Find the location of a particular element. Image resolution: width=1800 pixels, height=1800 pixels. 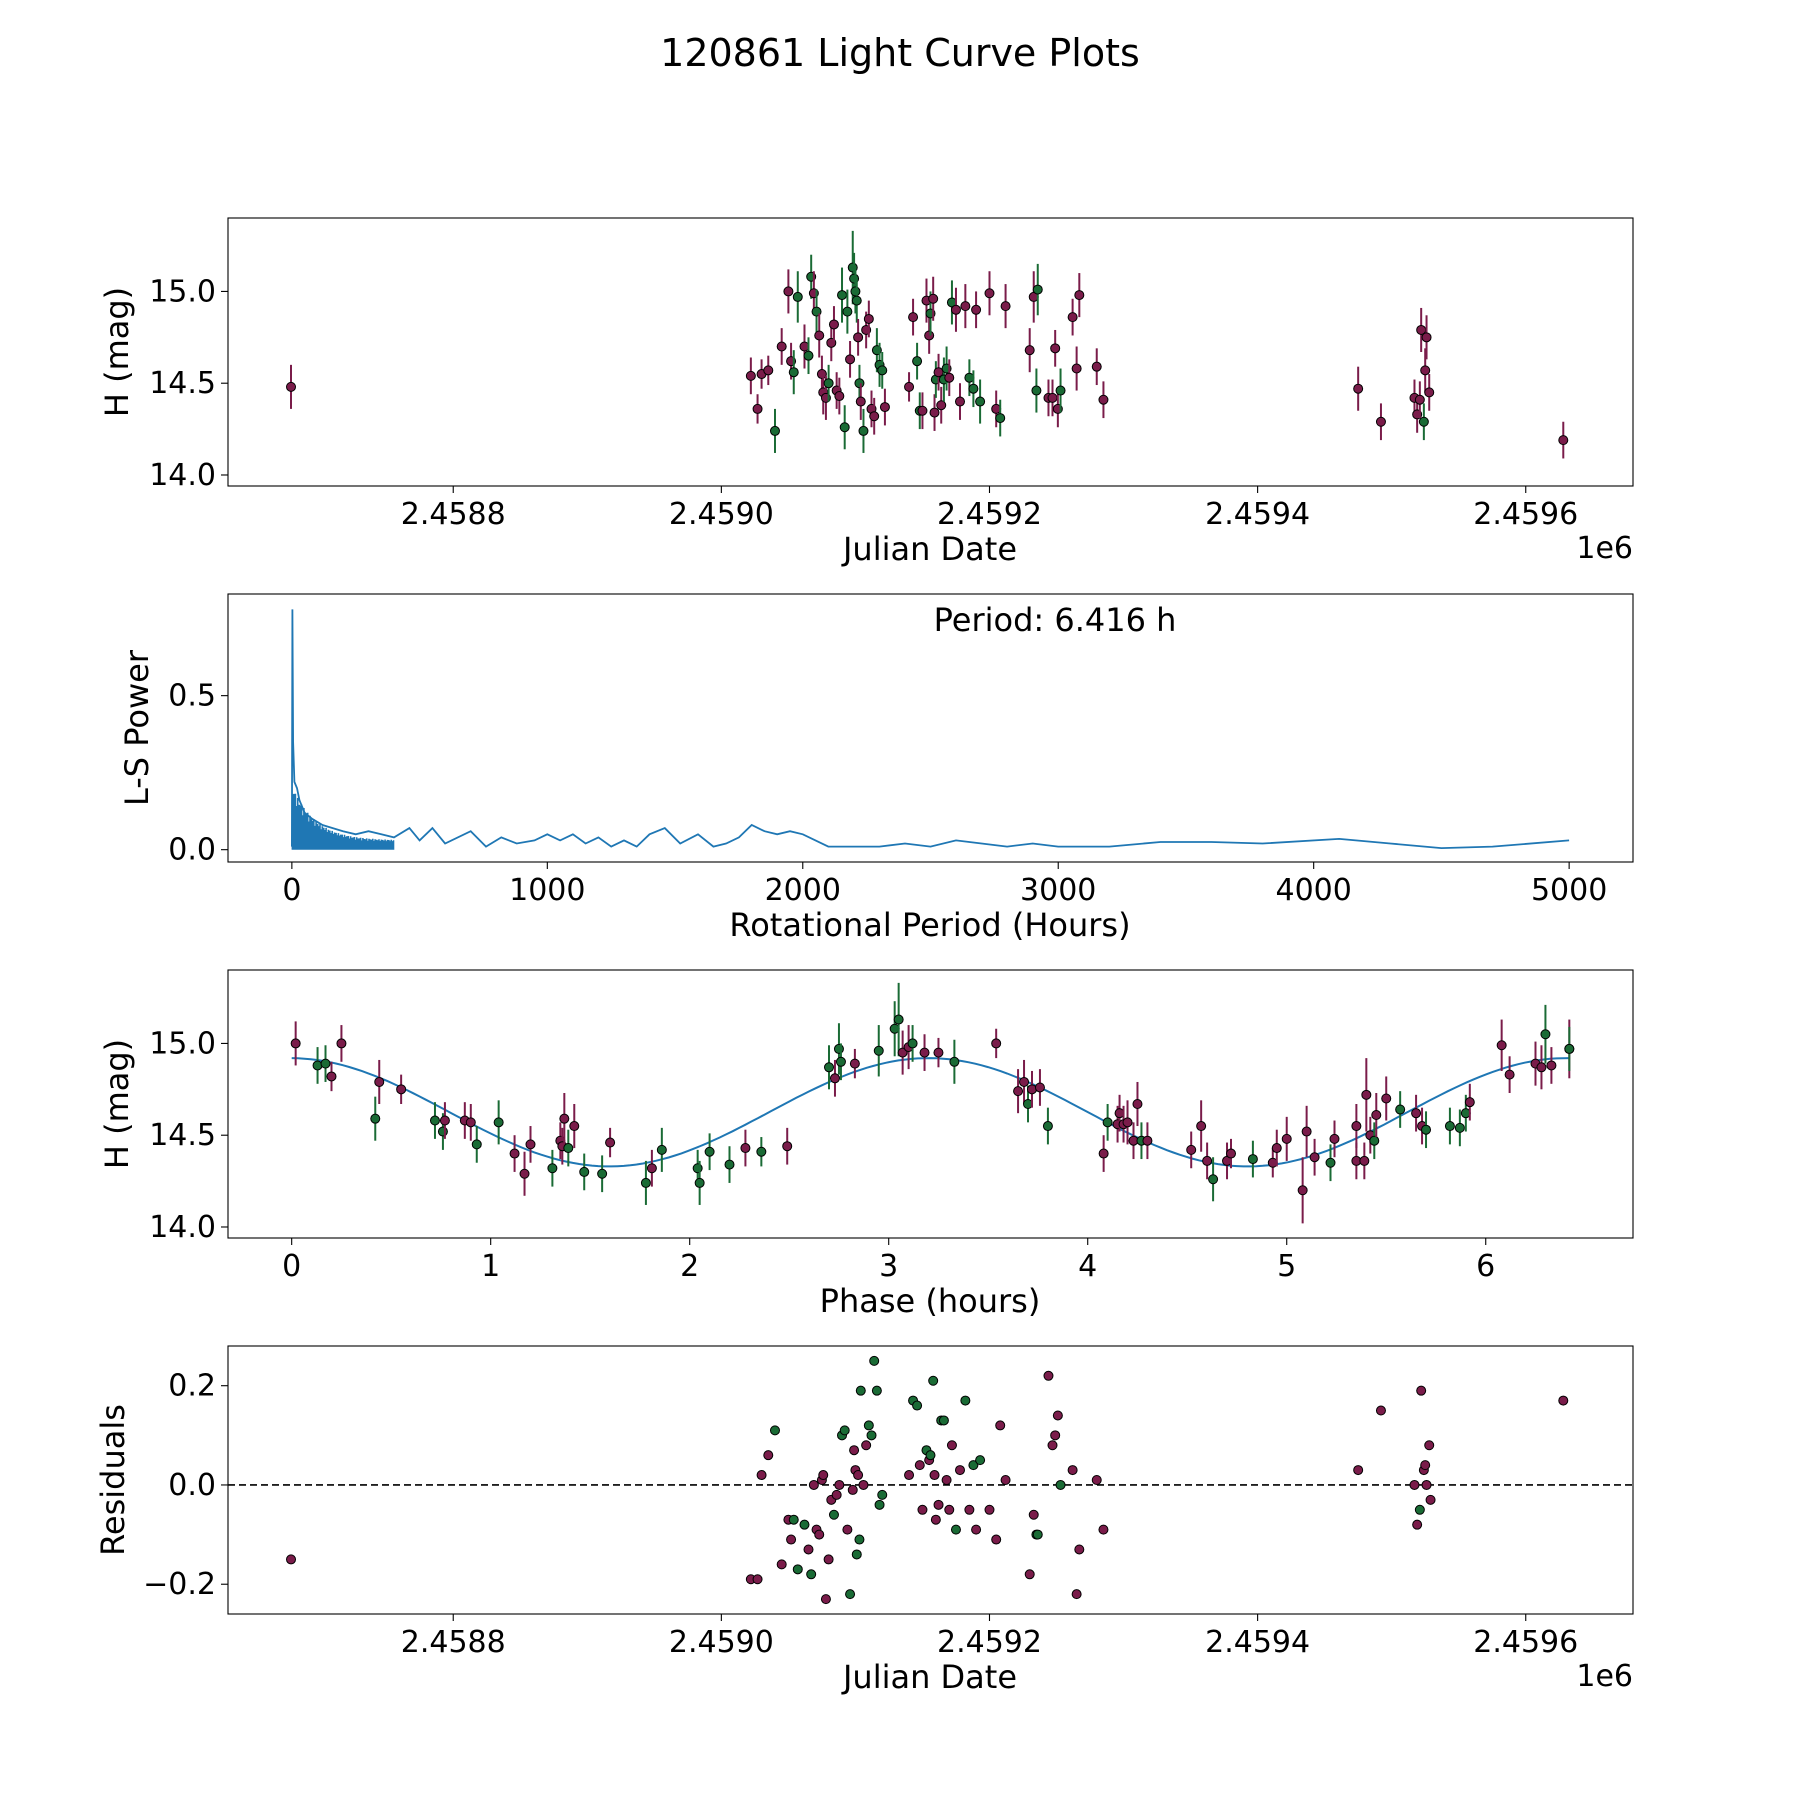

periodogram-xtick-label: 3000 is located at coordinates (1058, 890).